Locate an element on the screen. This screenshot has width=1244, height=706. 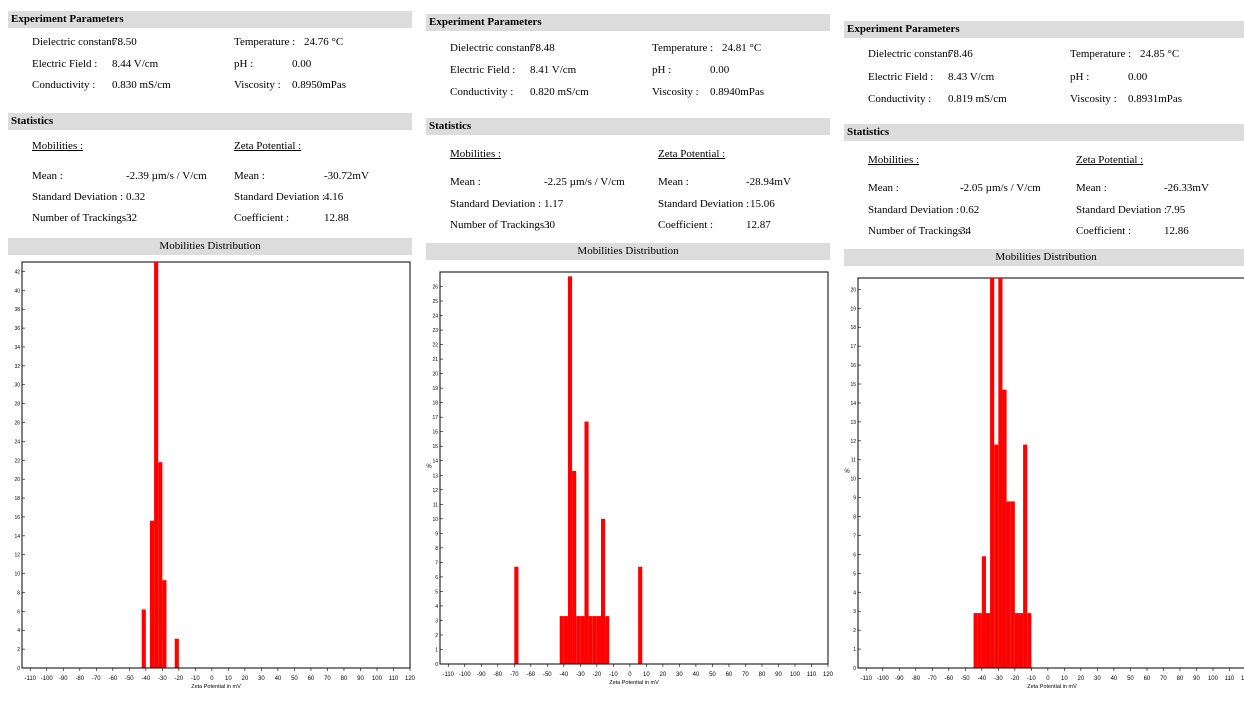
conductivity-label: Conductivity : is located at coordinates (64, 85).